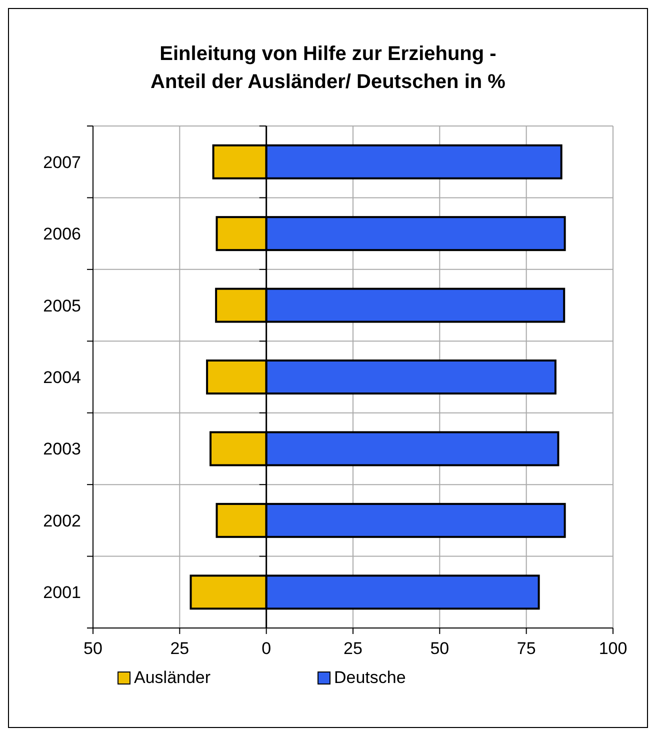 Image resolution: width=659 pixels, height=731 pixels. Describe the element at coordinates (526, 648) in the screenshot. I see `x-tick-label: 75` at that location.